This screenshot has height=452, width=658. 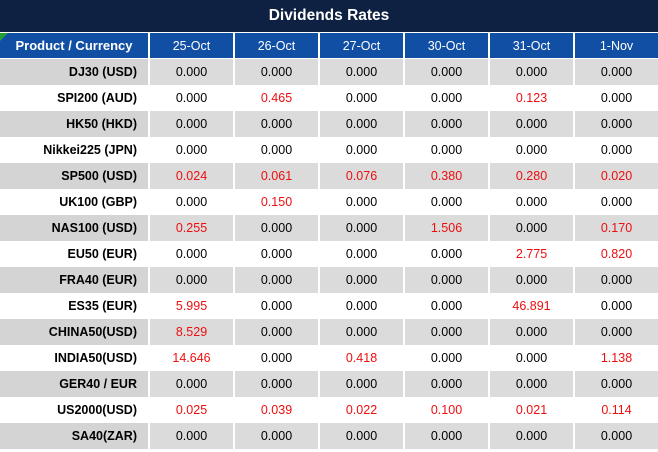 I want to click on value-cell: 0.020, so click(x=615, y=176).